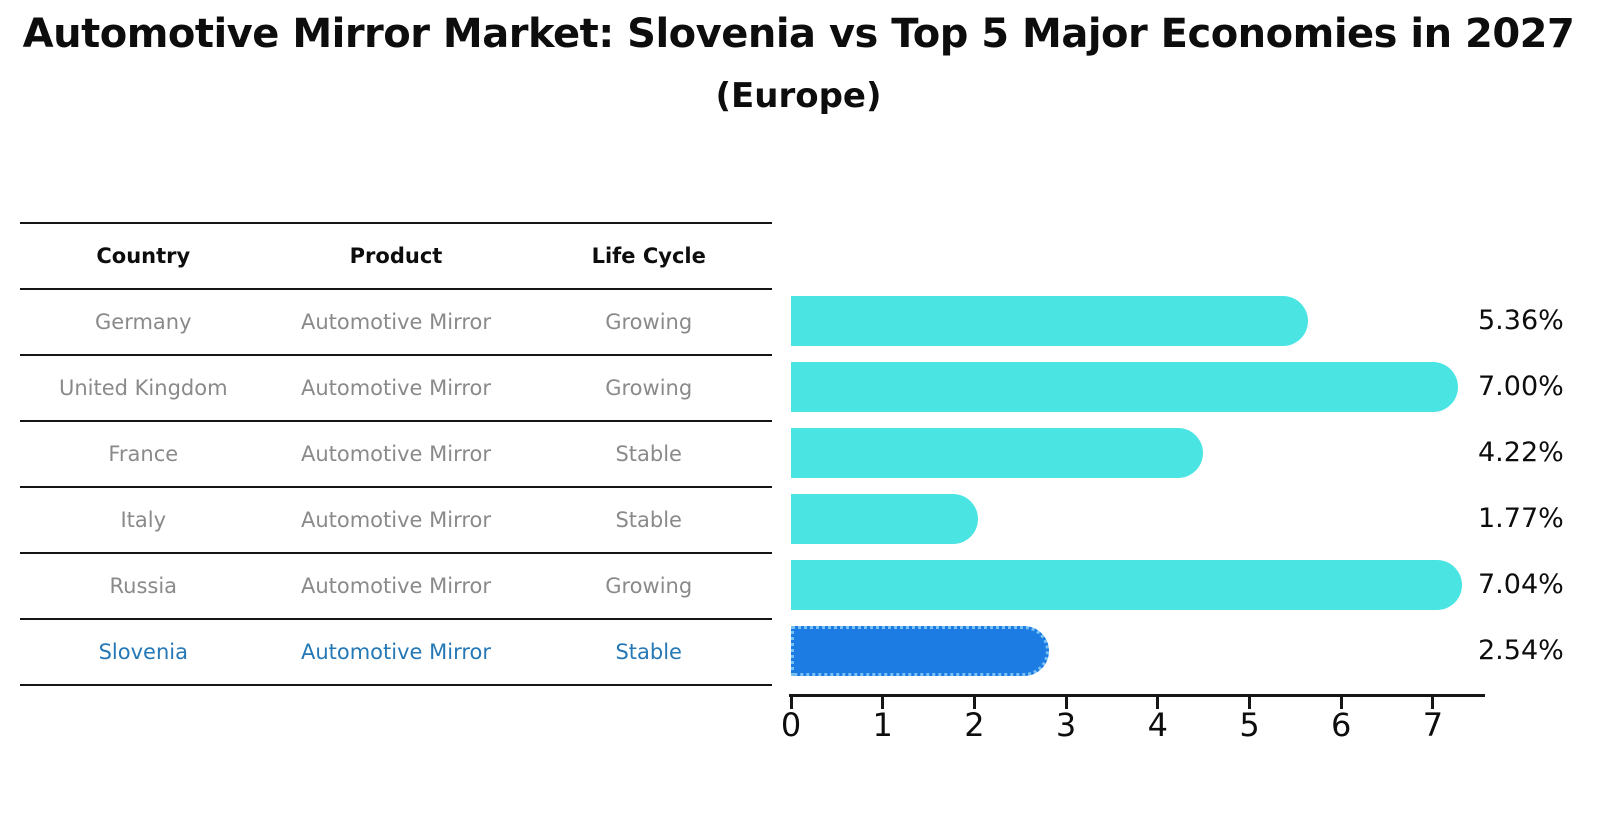 The width and height of the screenshot is (1597, 823). Describe the element at coordinates (1521, 518) in the screenshot. I see `value-label-italy: 1.77%` at that location.